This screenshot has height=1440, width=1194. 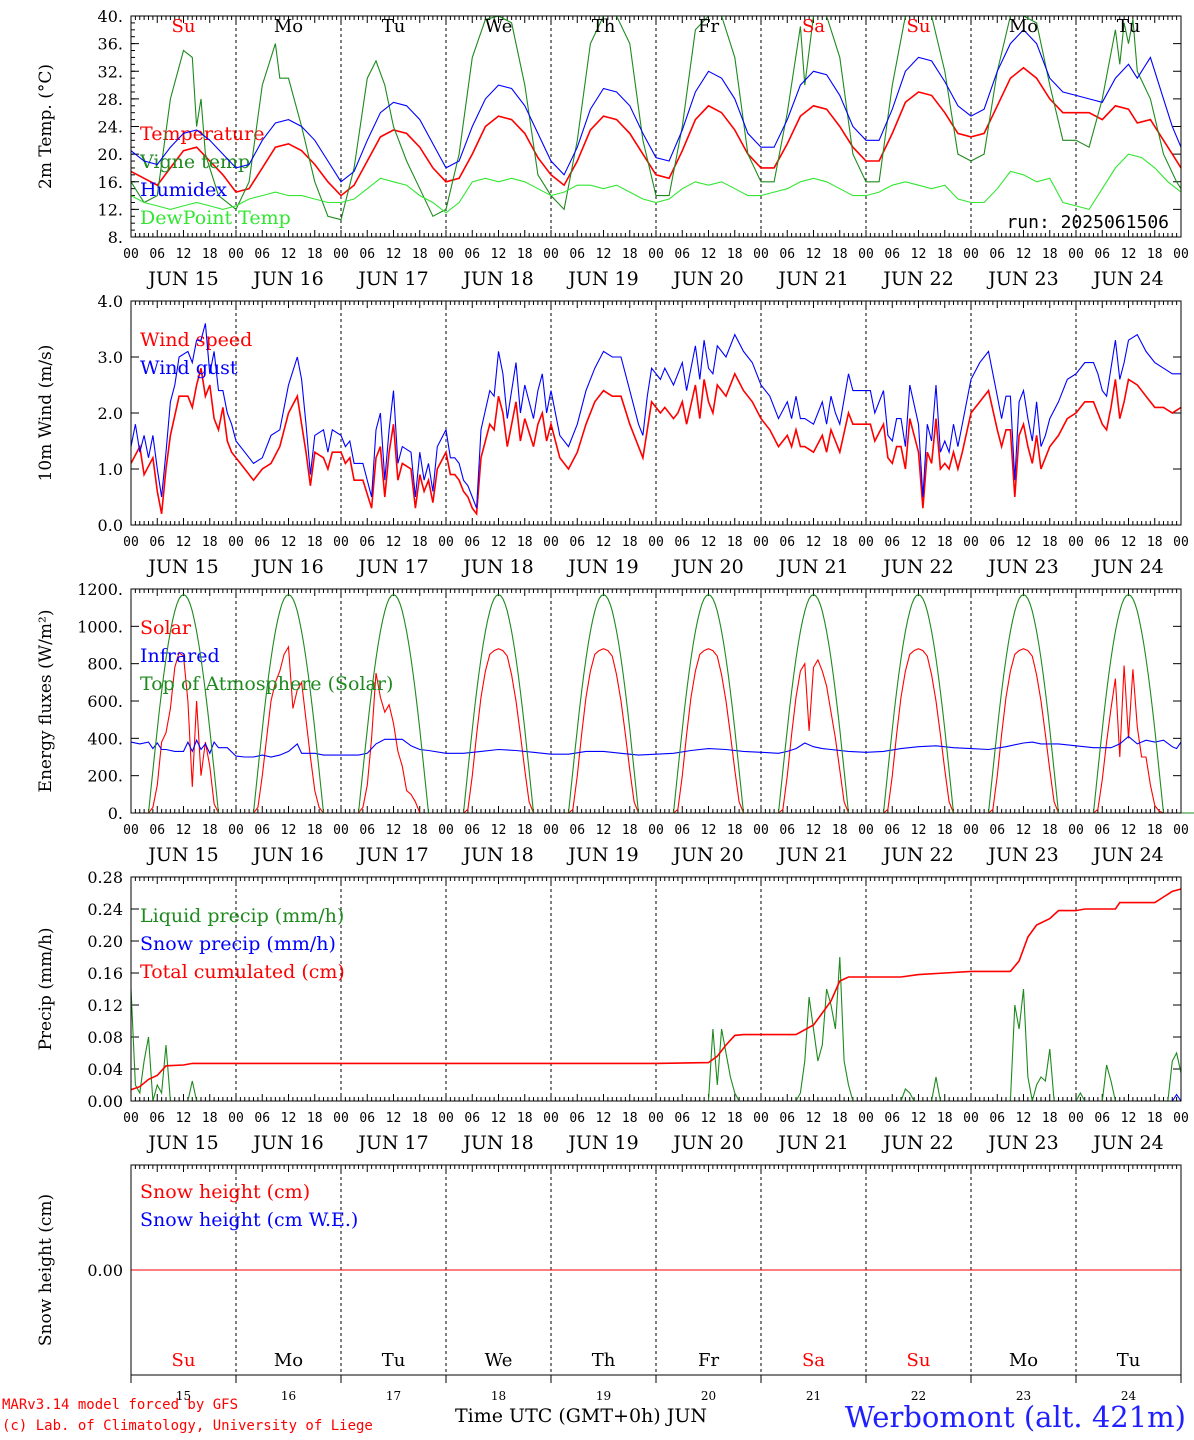 What do you see at coordinates (110, 469) in the screenshot?
I see `y-tick-label: 1.0` at bounding box center [110, 469].